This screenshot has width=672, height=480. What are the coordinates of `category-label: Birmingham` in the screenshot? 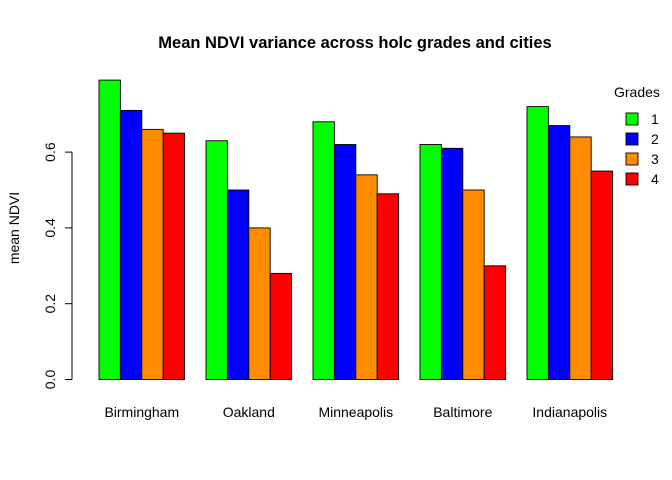 It's located at (141, 412).